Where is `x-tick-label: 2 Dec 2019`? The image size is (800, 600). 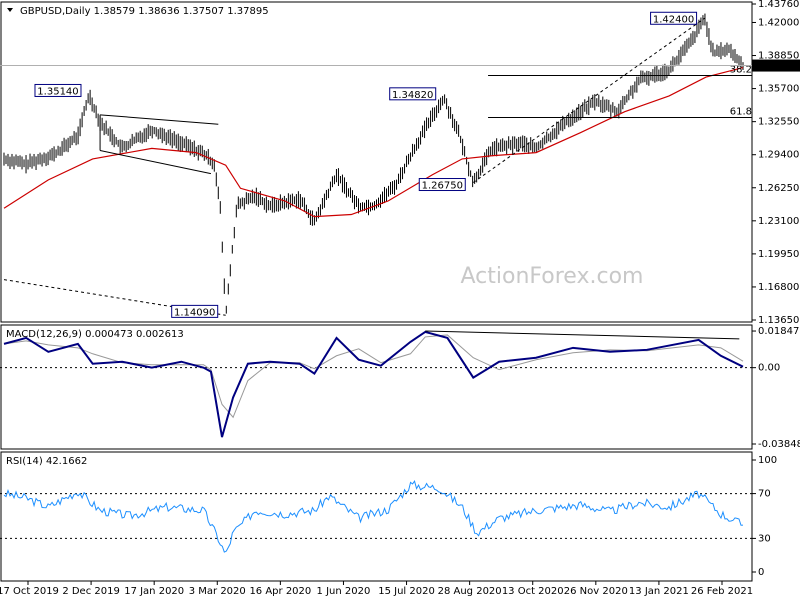 x-tick-label: 2 Dec 2019 is located at coordinates (91, 591).